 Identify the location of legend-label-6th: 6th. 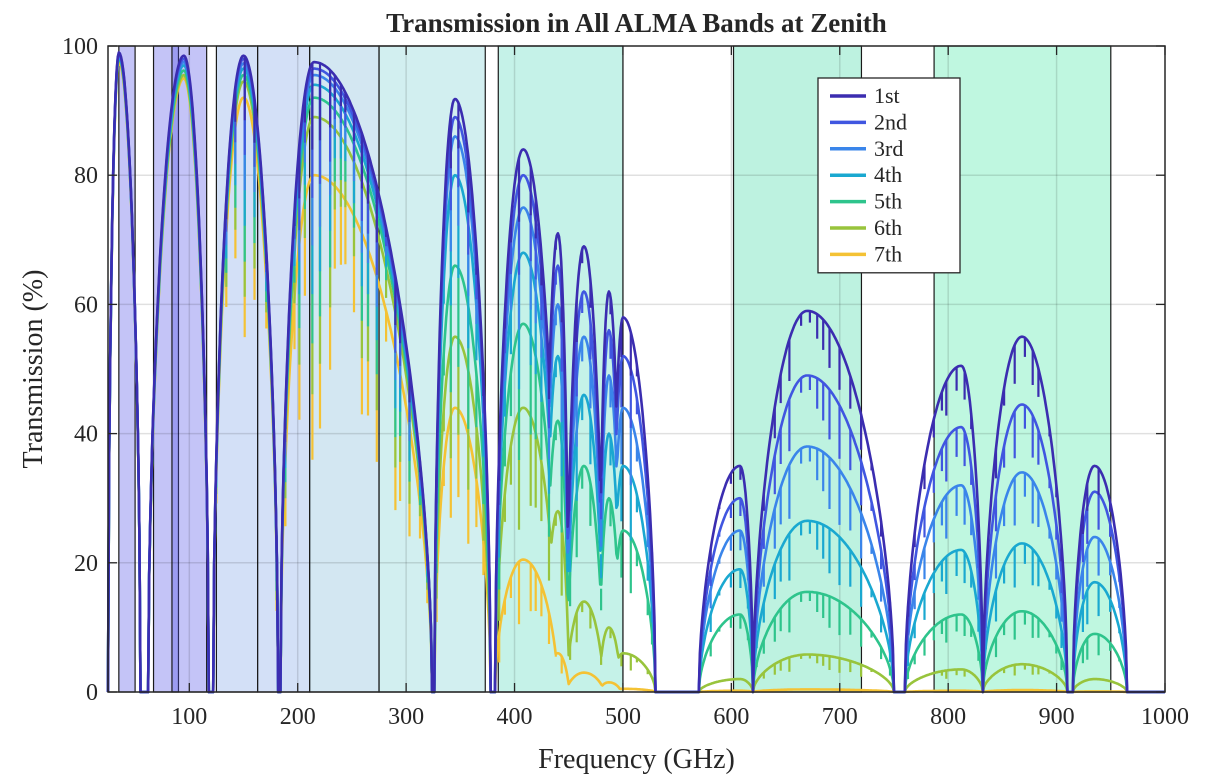
(888, 227).